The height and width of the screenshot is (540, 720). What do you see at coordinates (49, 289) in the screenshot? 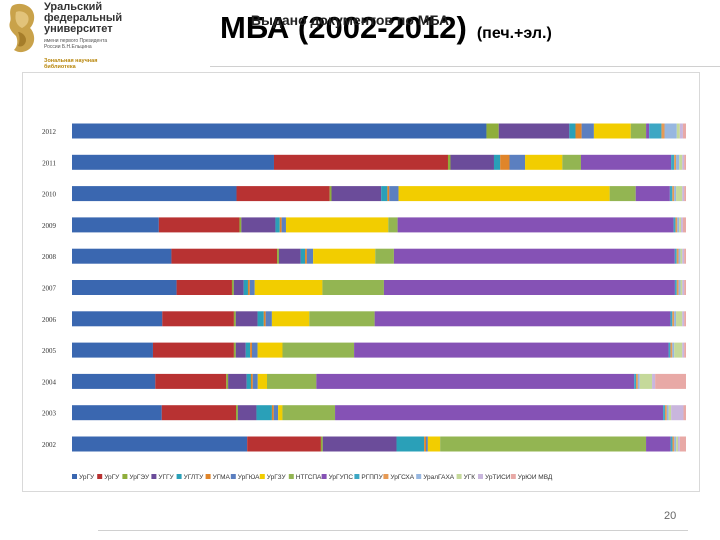
I see `category-label: 2007` at bounding box center [49, 289].